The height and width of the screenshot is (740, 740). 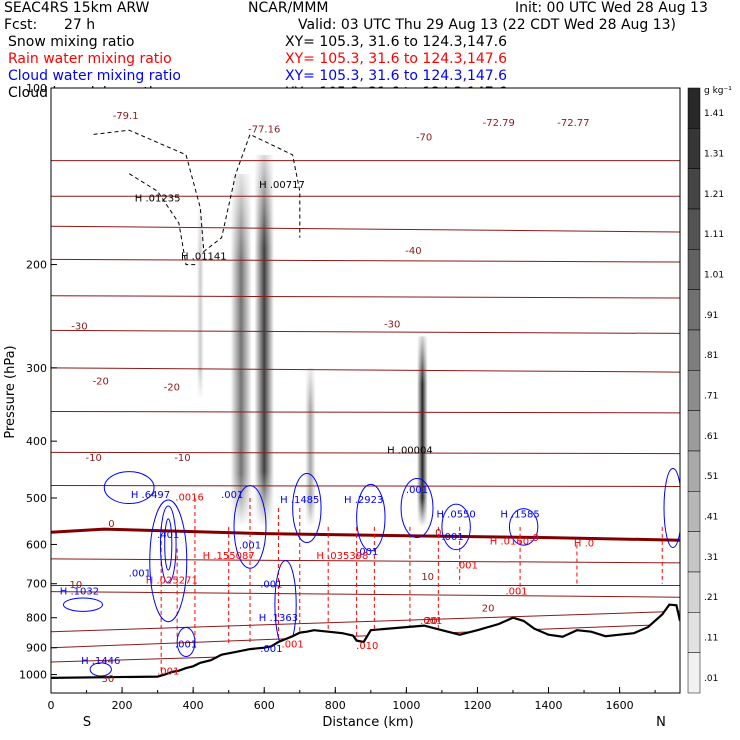 What do you see at coordinates (711, 316) in the screenshot?
I see `colorbar-tick-label: .91` at bounding box center [711, 316].